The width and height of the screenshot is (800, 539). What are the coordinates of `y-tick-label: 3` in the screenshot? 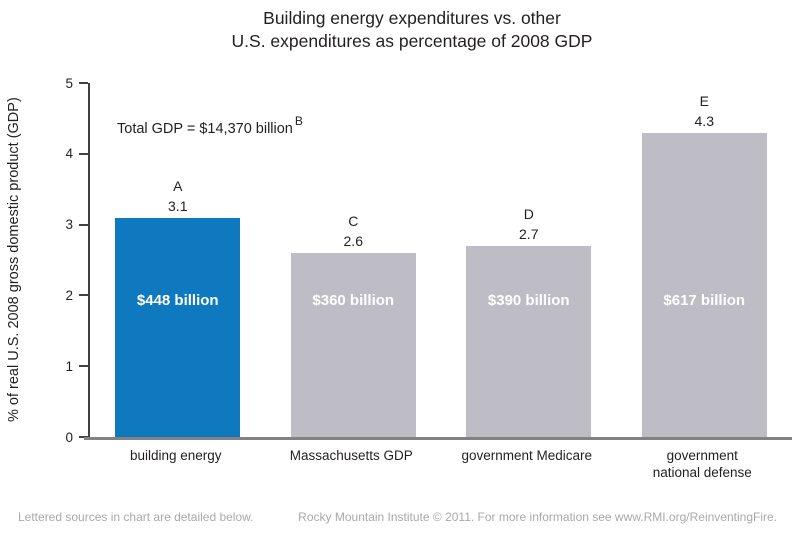 It's located at (69, 225).